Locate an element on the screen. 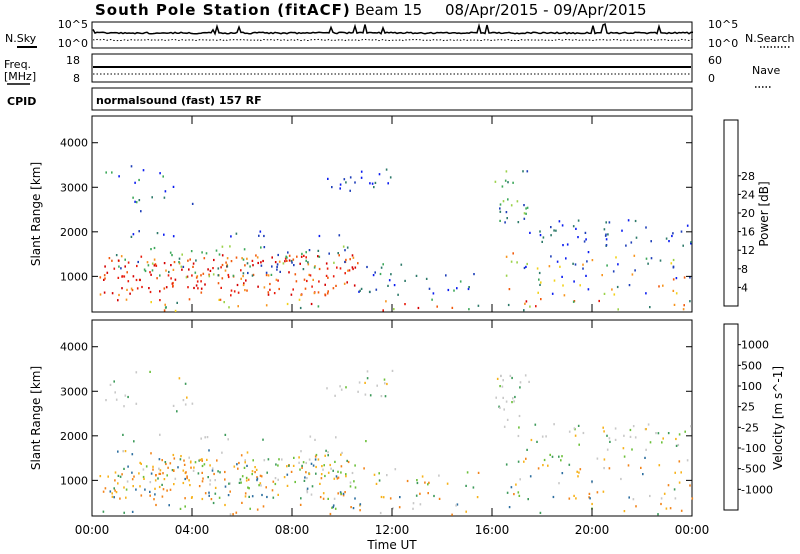 The width and height of the screenshot is (800, 554). x-tick-label: 00:00 is located at coordinates (92, 530).